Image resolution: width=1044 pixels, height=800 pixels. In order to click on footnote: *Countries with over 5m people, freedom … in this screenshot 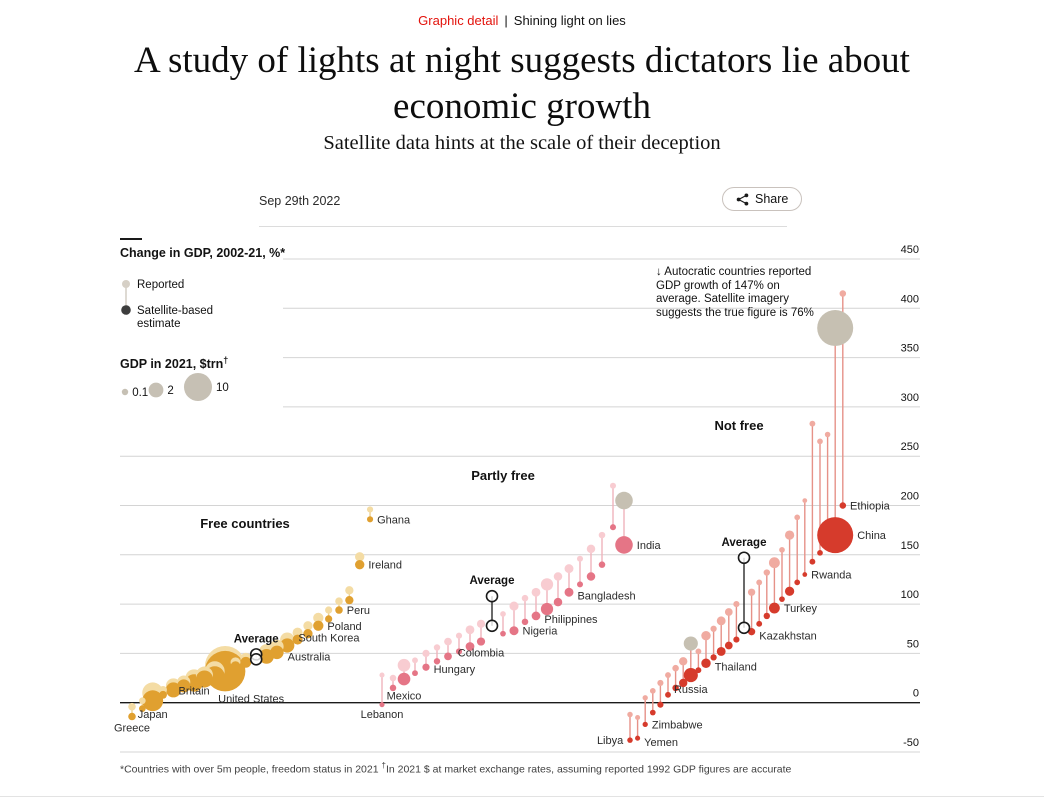, I will do `click(570, 768)`.